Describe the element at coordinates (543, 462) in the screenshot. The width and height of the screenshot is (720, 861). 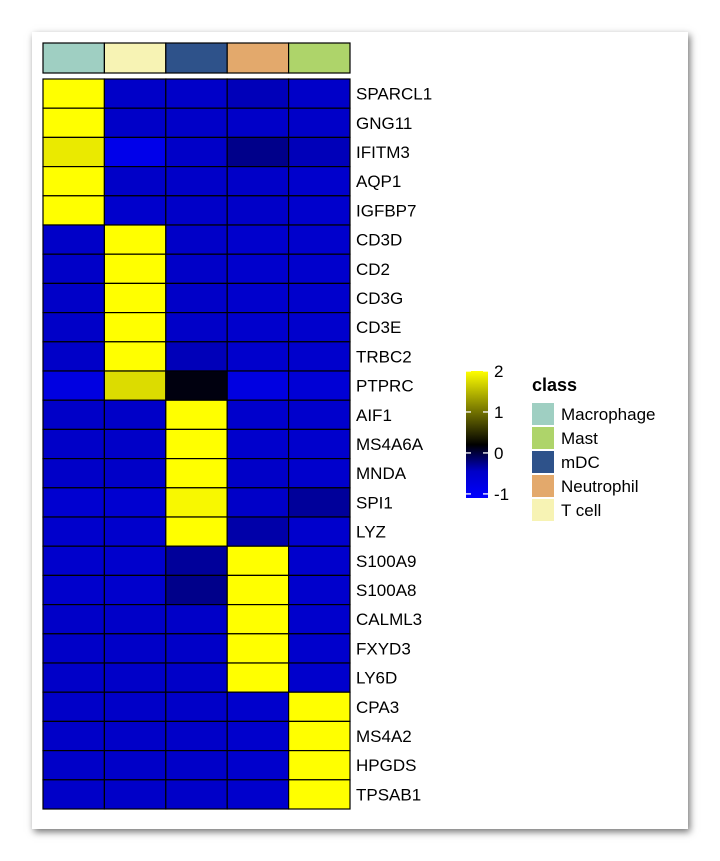
I see `legend-swatch-mdc` at that location.